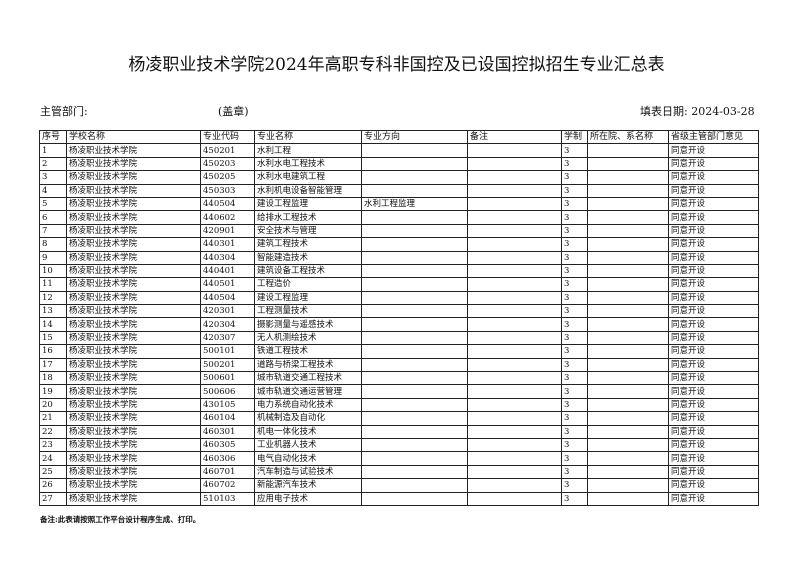 This screenshot has height=561, width=793. I want to click on table-cell: 440401, so click(227, 271).